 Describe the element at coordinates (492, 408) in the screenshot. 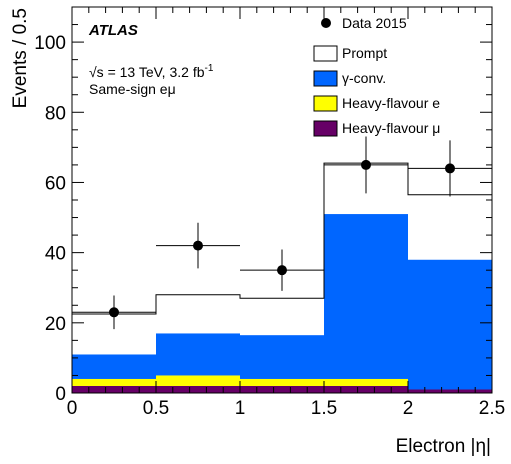

I see `x-tick-label-5: 2.5` at that location.